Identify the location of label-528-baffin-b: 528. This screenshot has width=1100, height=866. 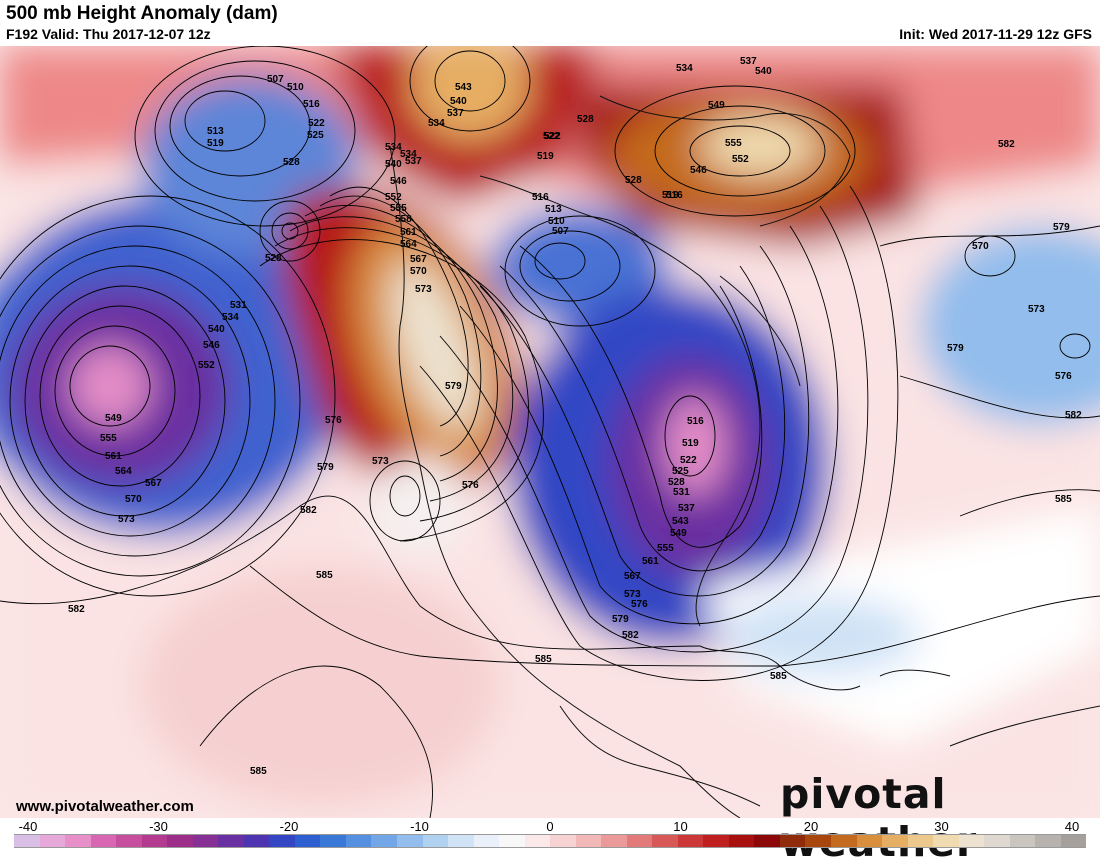
(633, 180).